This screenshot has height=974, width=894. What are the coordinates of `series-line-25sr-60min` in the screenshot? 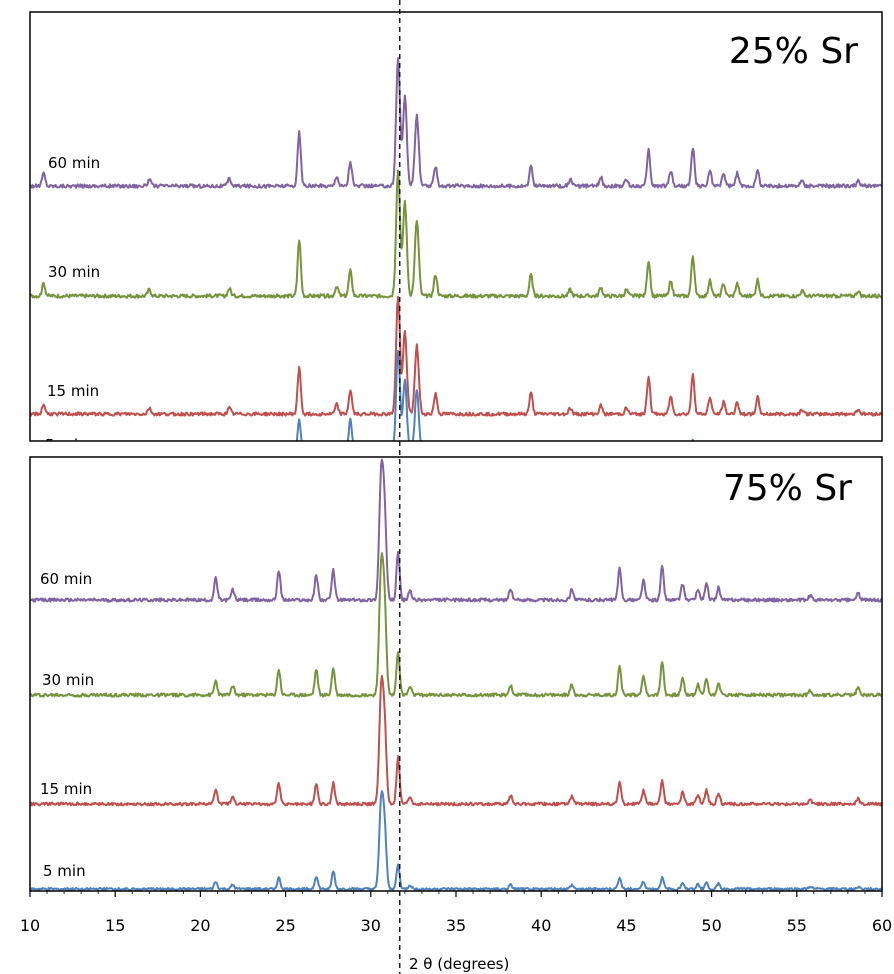 It's located at (456, 123).